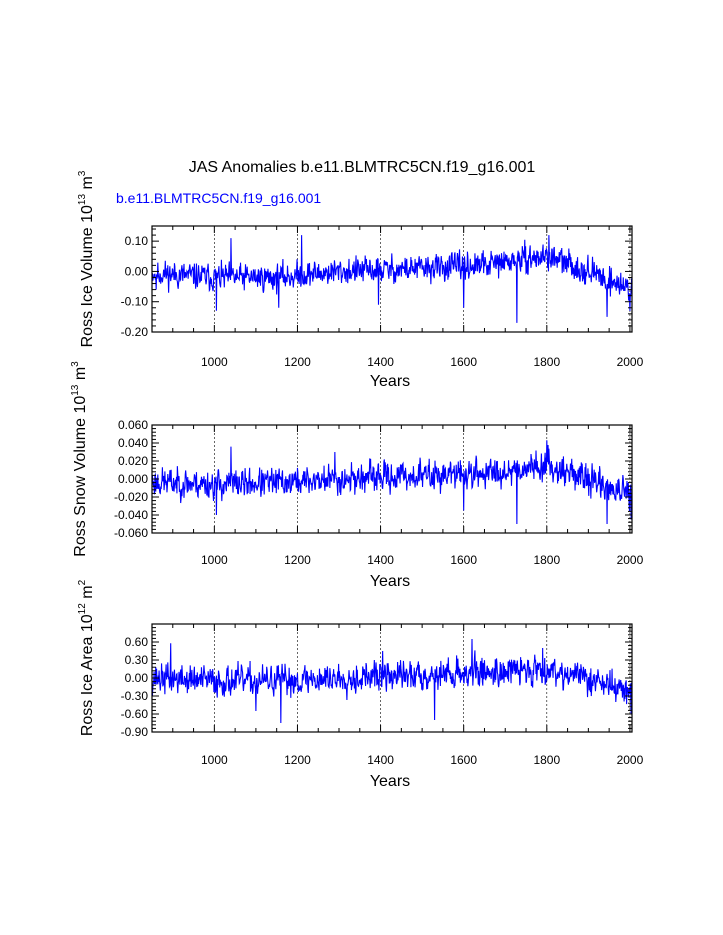 The width and height of the screenshot is (723, 935). I want to click on plot-frame, so click(392, 279).